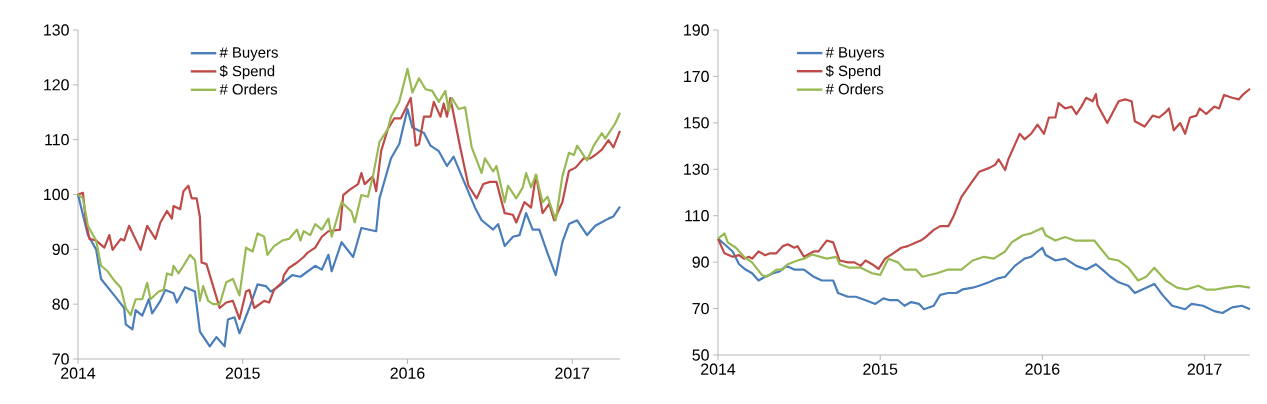 The image size is (1267, 404). What do you see at coordinates (56, 194) in the screenshot?
I see `y-tick-label: 100` at bounding box center [56, 194].